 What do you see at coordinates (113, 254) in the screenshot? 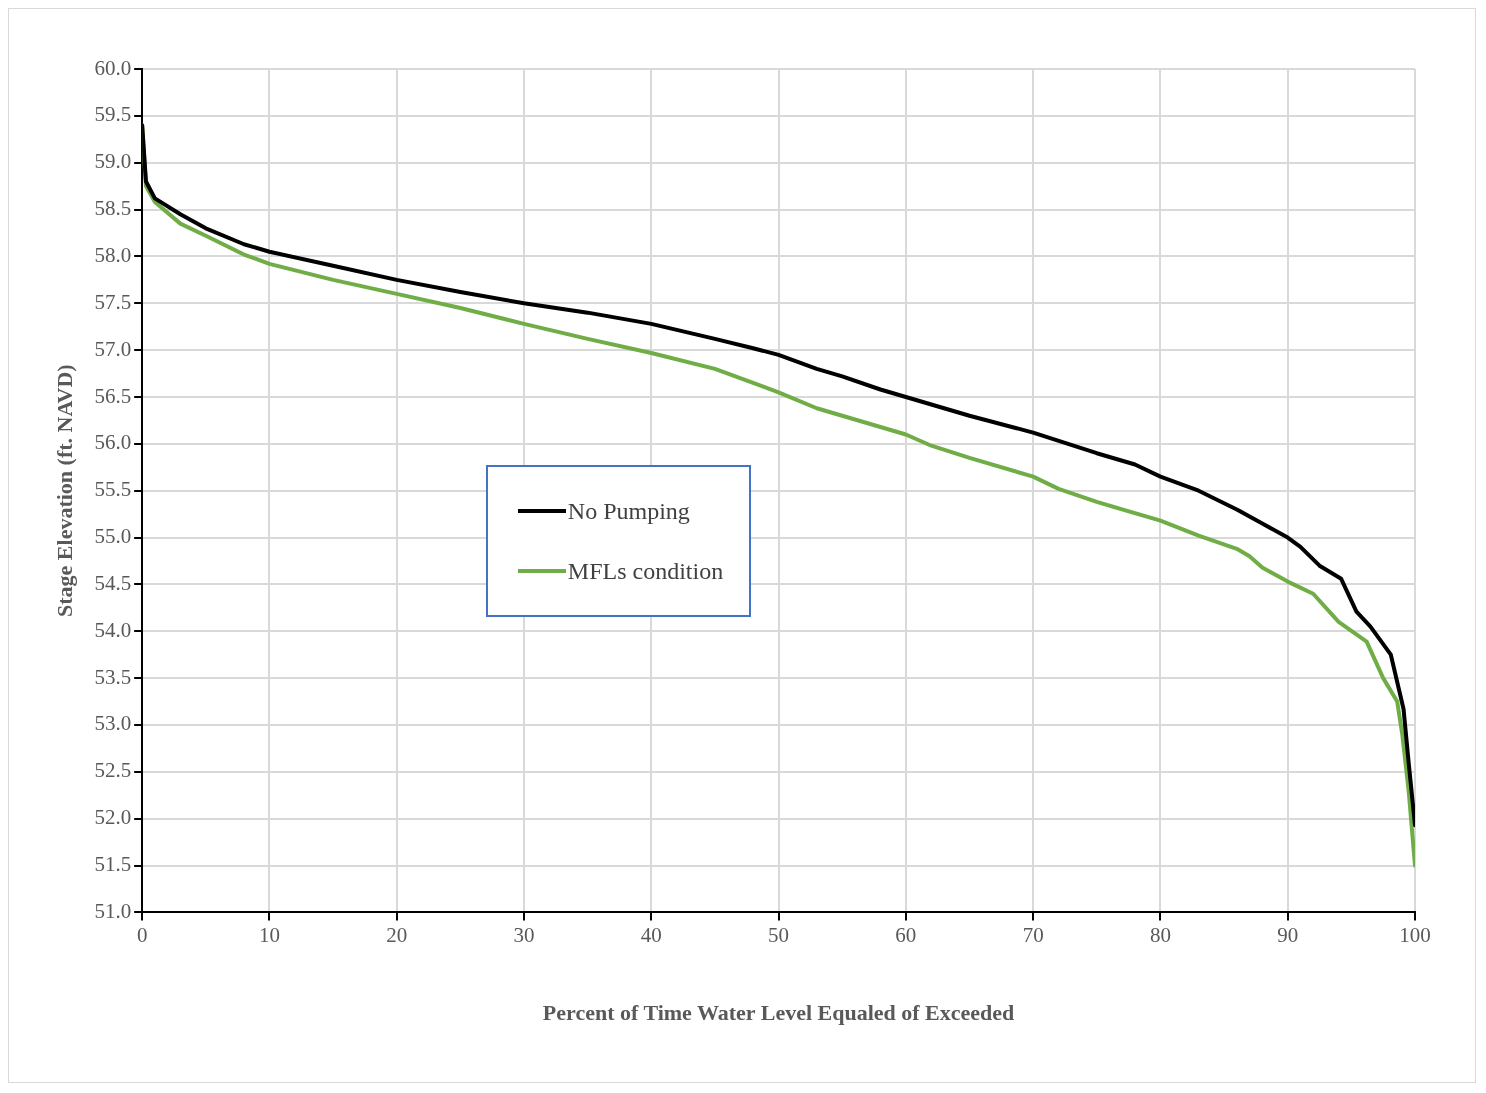
I see `y-tick-label: 58.0` at bounding box center [113, 254].